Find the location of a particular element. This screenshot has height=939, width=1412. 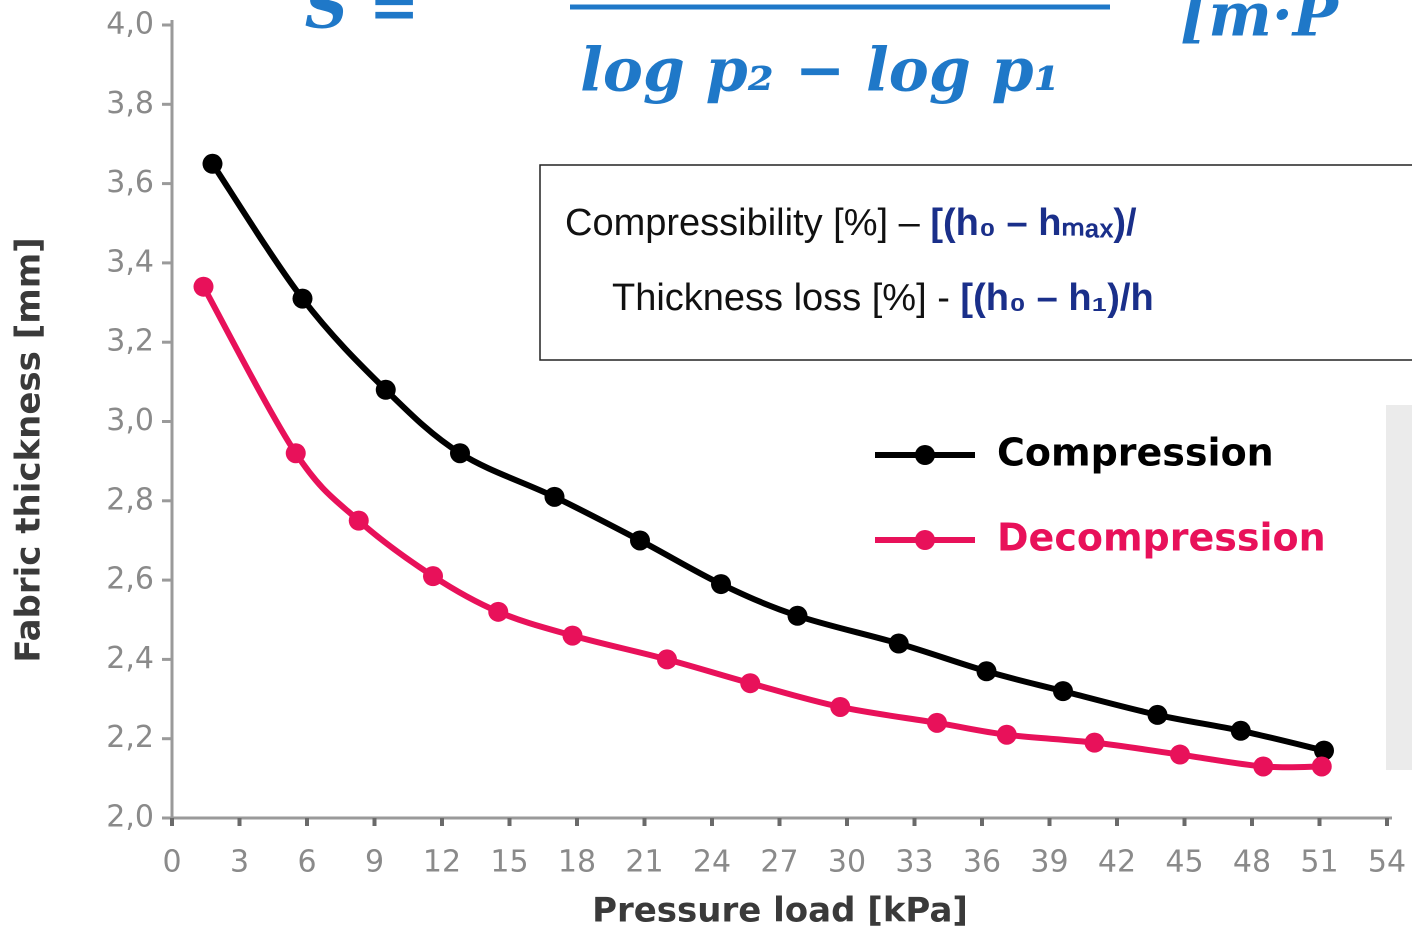

y-tick-label: 2,0 is located at coordinates (130, 817).